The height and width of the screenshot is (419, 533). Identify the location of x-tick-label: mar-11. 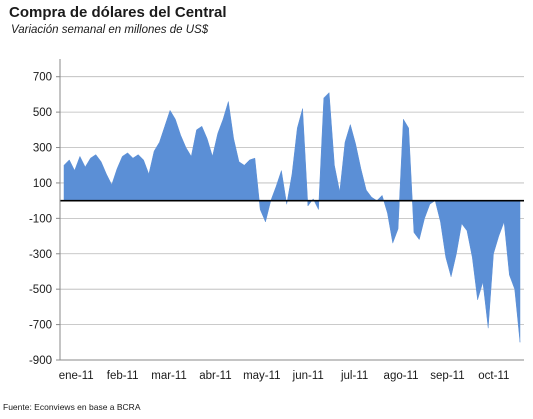
(169, 376).